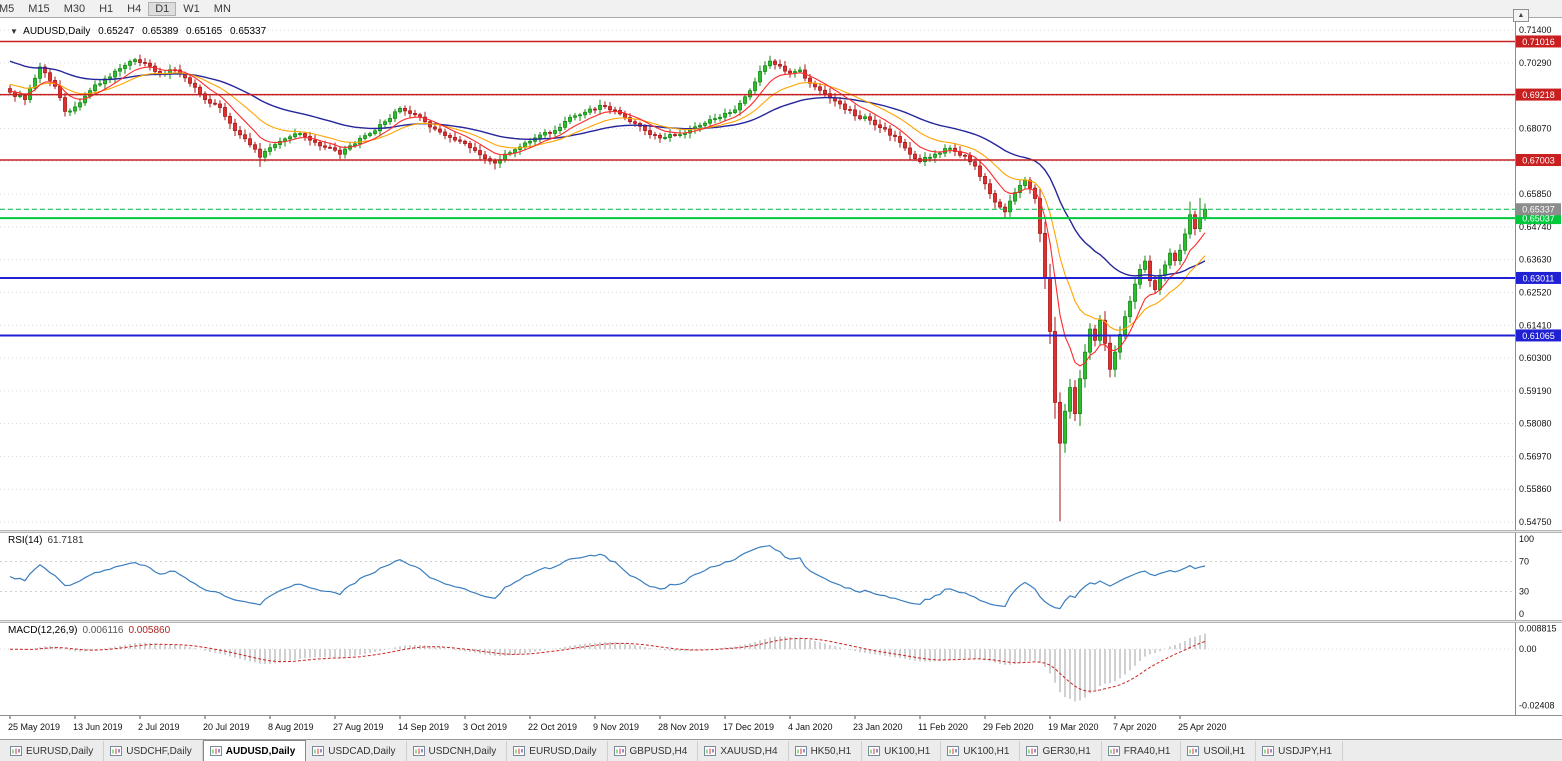  Describe the element at coordinates (106, 8) in the screenshot. I see `timeframe-h1-button: H1` at that location.